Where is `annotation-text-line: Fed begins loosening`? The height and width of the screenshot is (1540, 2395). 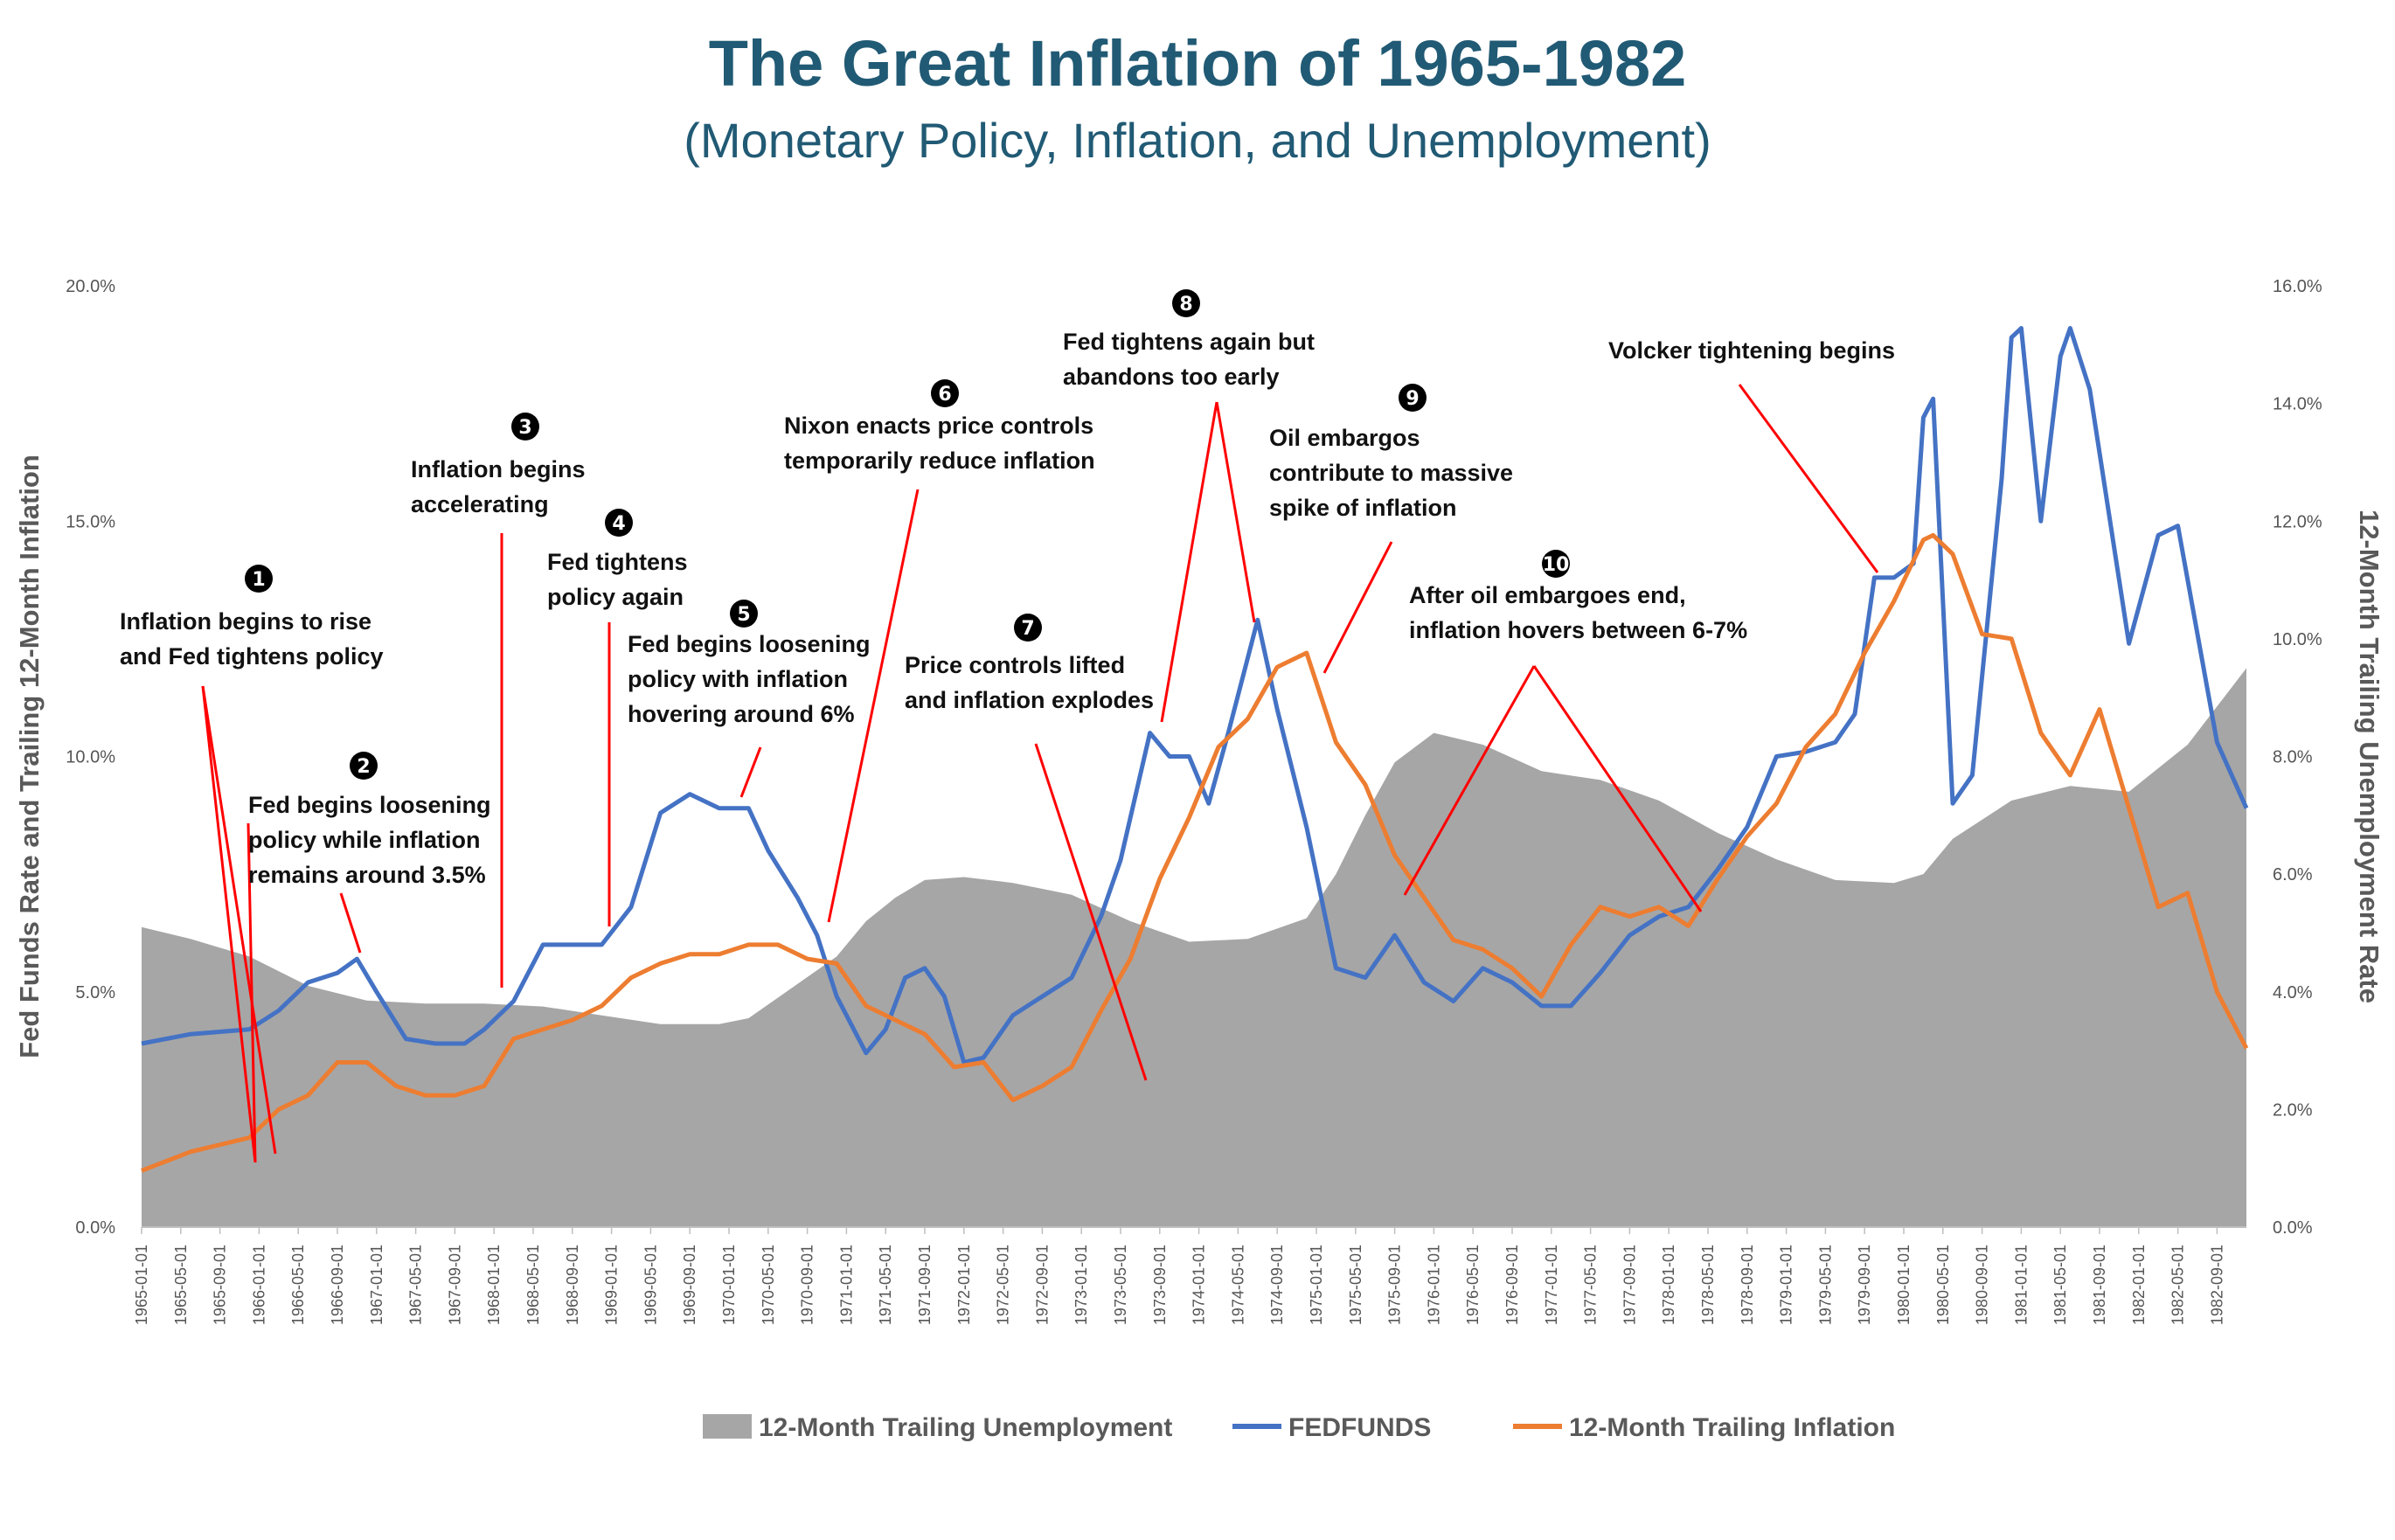 annotation-text-line: Fed begins loosening is located at coordinates (369, 805).